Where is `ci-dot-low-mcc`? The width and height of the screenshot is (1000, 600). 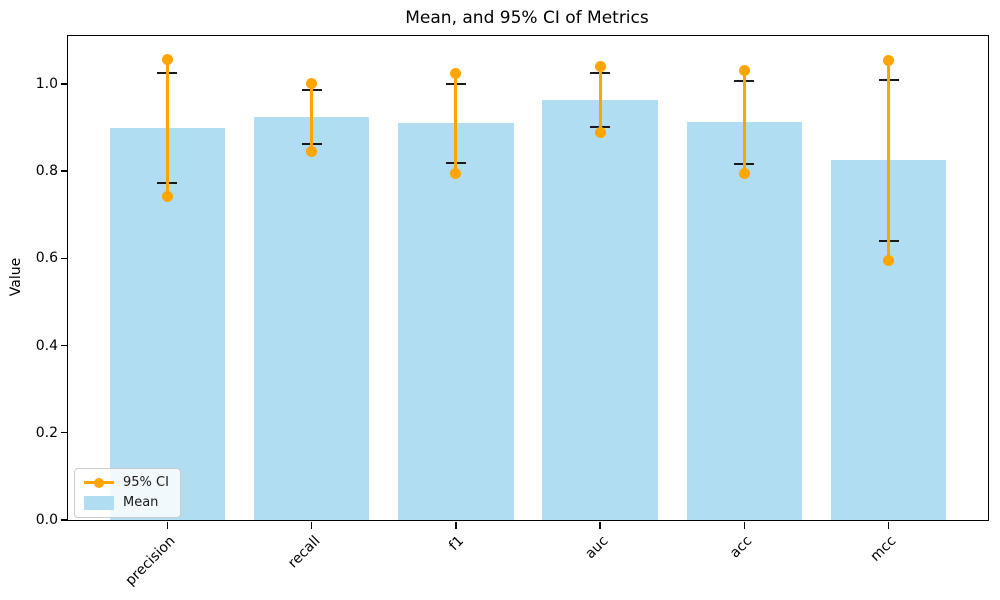 ci-dot-low-mcc is located at coordinates (888, 260).